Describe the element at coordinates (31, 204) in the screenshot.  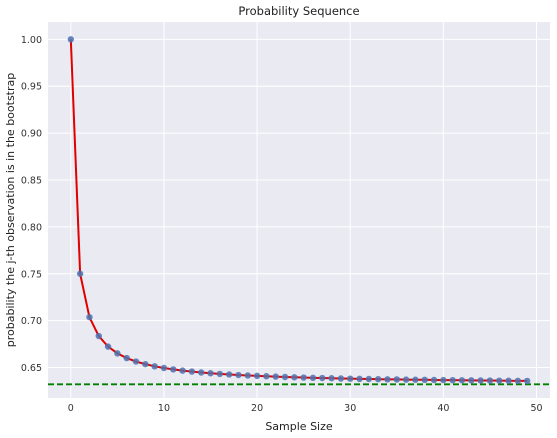
I see `y-tick-labels: 0.65 0.70 0.75 0.80 0.85 0.90 0.95 1.00` at that location.